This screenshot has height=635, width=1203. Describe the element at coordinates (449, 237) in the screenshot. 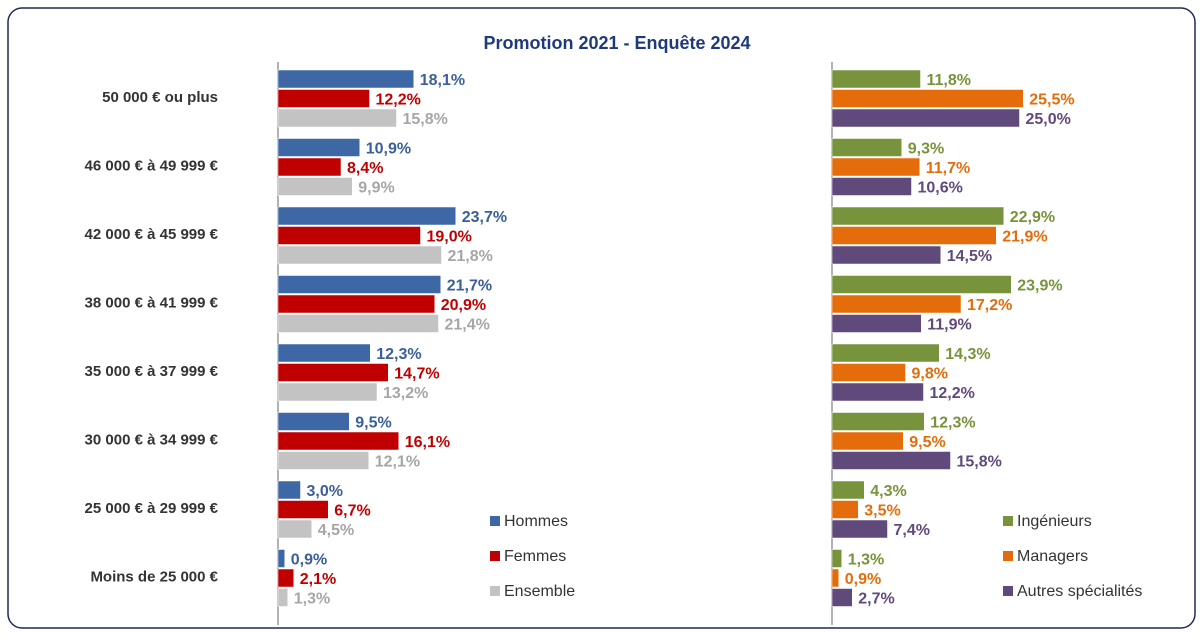

I see `value-label: 19,0%` at that location.